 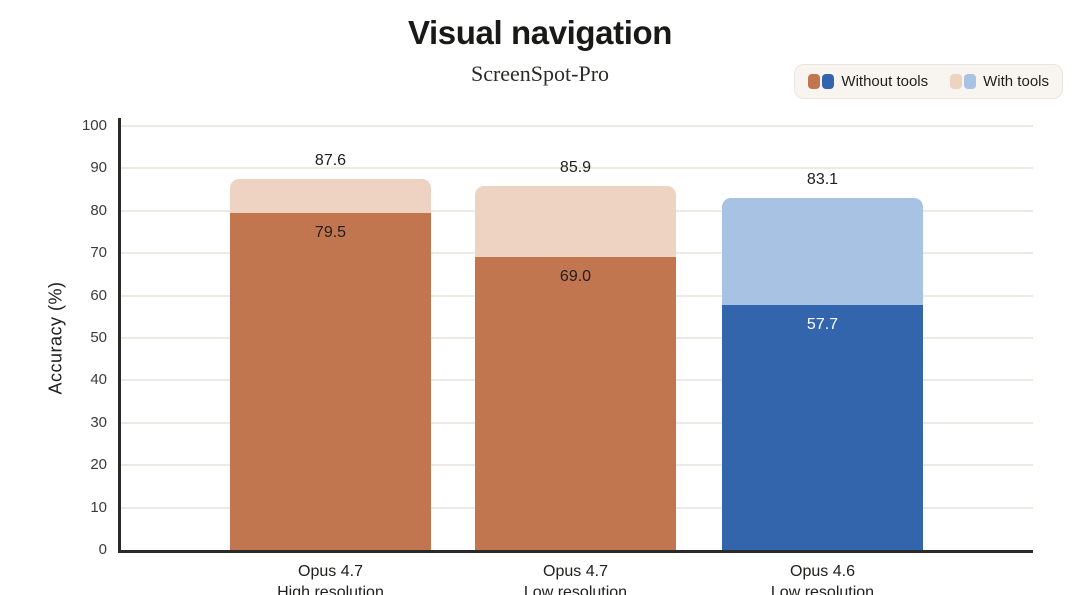 What do you see at coordinates (575, 277) in the screenshot?
I see `bar-value-without-tools: 69.0` at bounding box center [575, 277].